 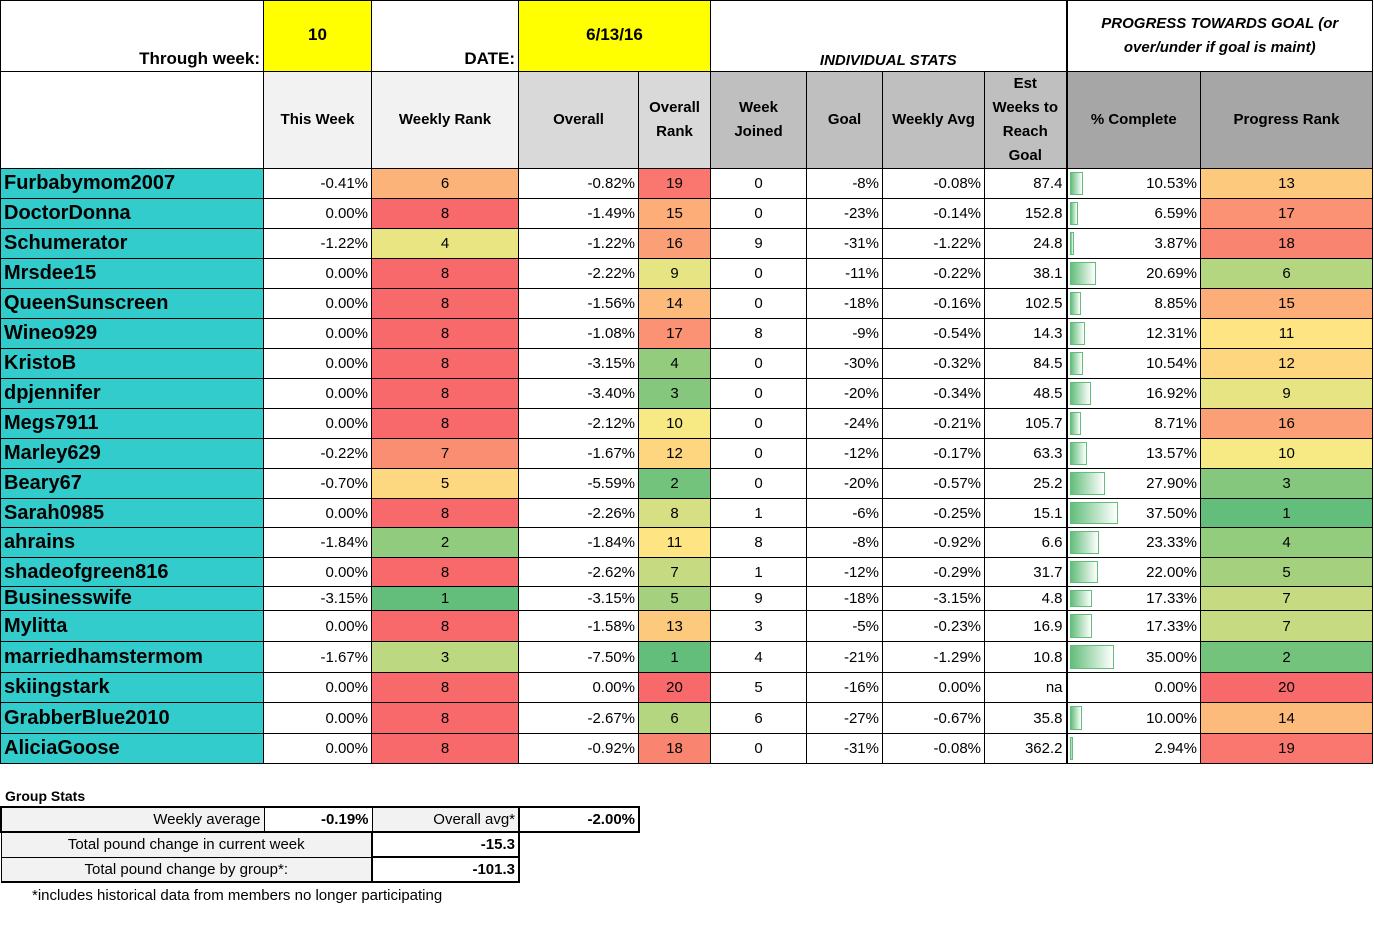 What do you see at coordinates (578, 423) in the screenshot?
I see `overall-cell: -2.12%` at bounding box center [578, 423].